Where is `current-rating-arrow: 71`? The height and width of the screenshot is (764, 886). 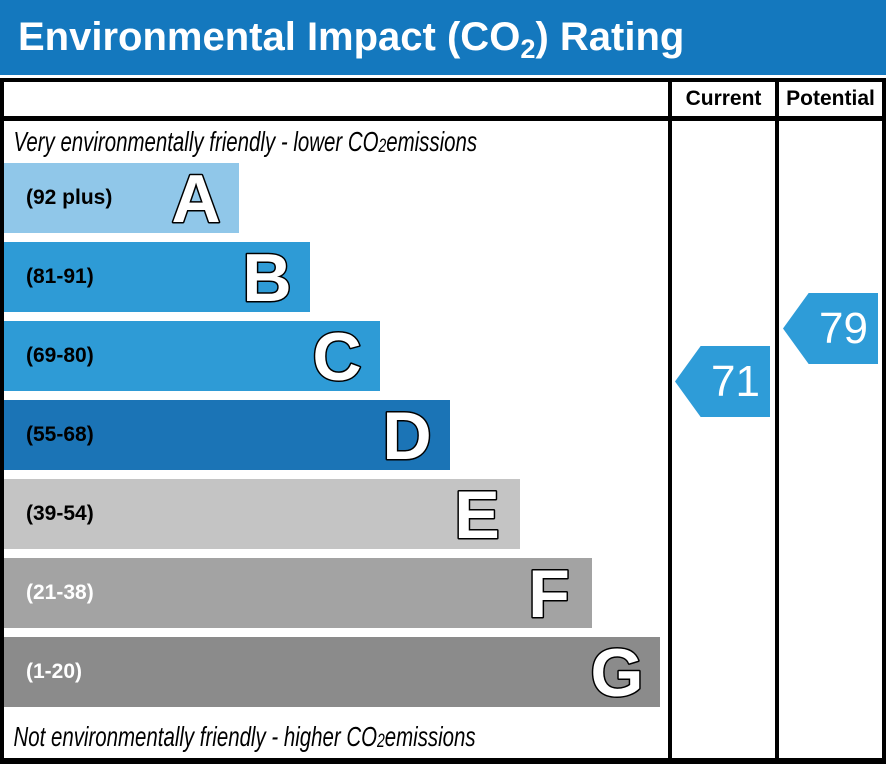 current-rating-arrow: 71 is located at coordinates (722, 381).